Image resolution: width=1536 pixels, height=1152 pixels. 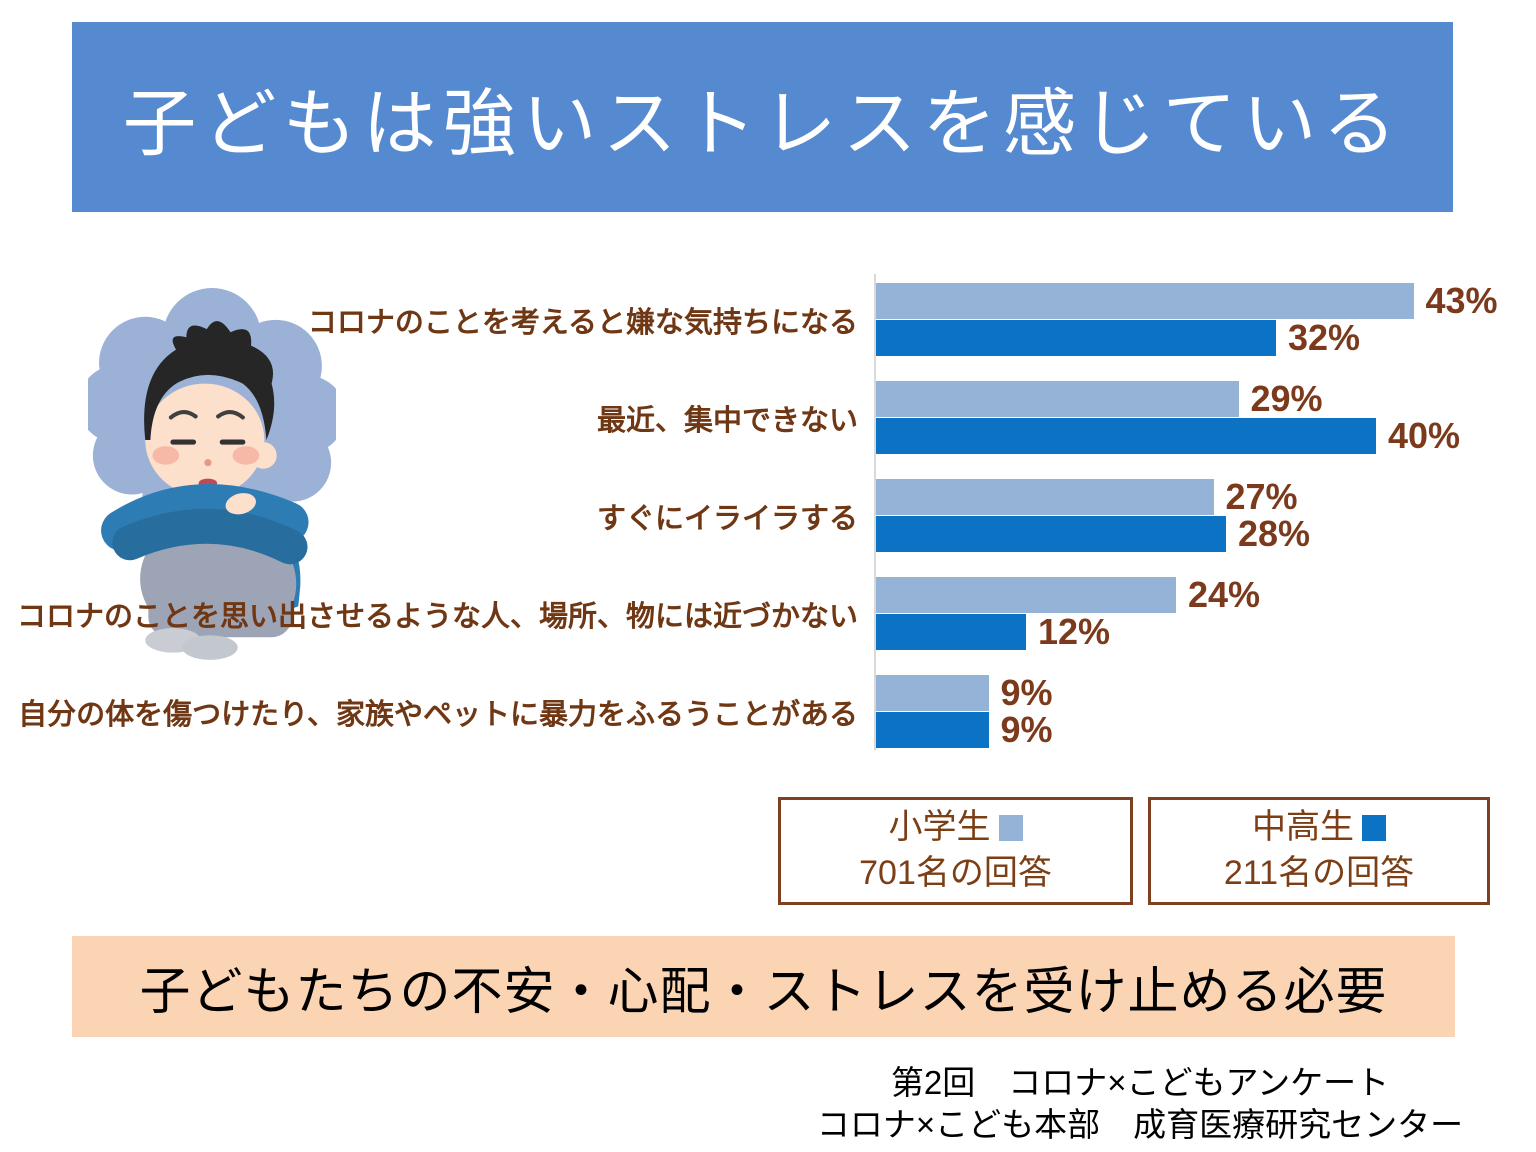 I want to click on legend-elementary-count: 701名の回答, so click(x=955, y=873).